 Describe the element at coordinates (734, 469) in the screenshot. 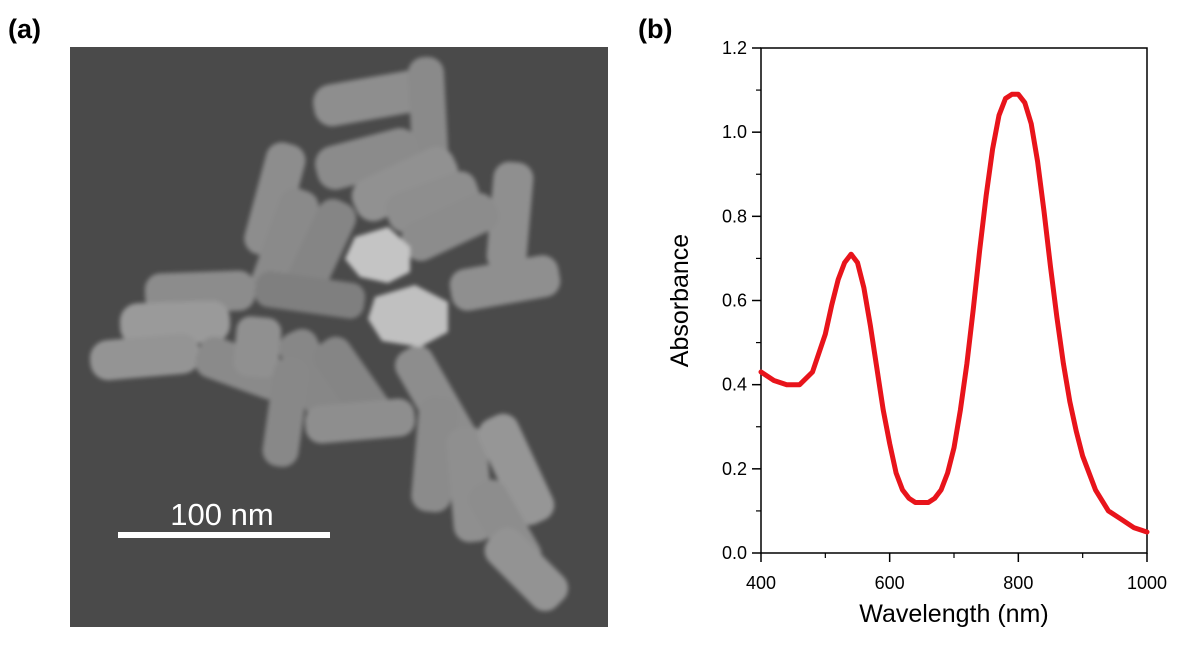

I see `y-tick-label: 0.2` at that location.